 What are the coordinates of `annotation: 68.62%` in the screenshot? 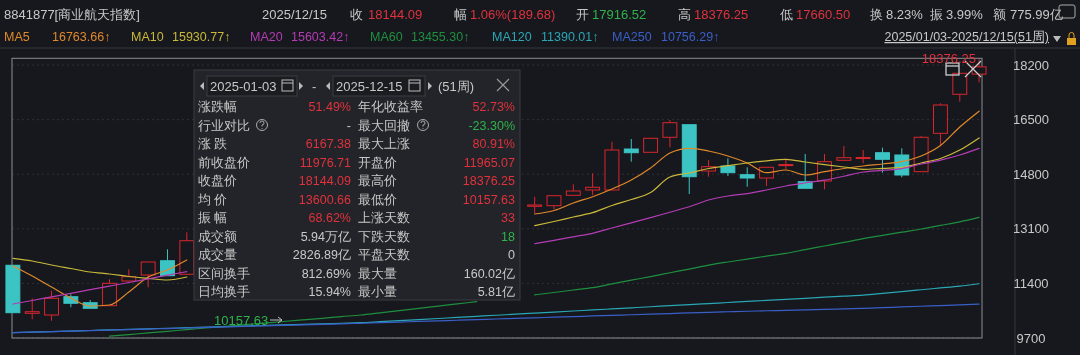 It's located at (329, 218).